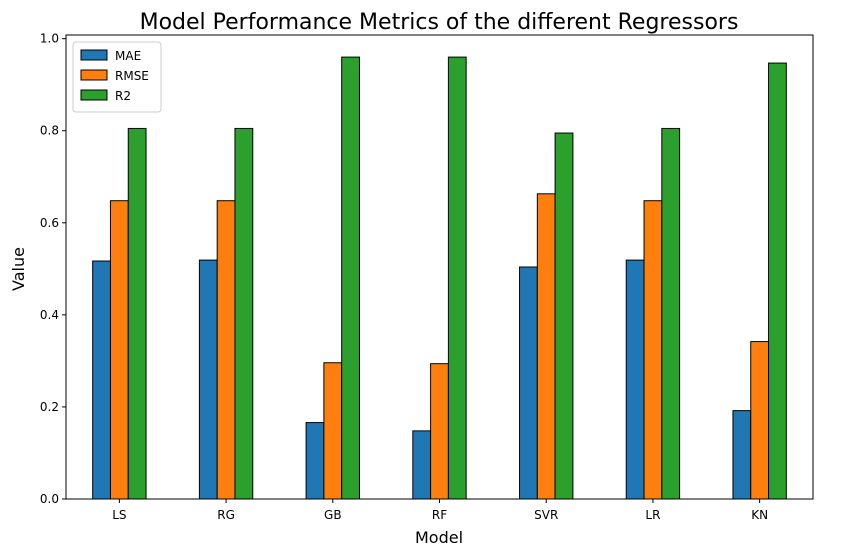 The height and width of the screenshot is (557, 851). I want to click on legend-swatch-mae, so click(94, 55).